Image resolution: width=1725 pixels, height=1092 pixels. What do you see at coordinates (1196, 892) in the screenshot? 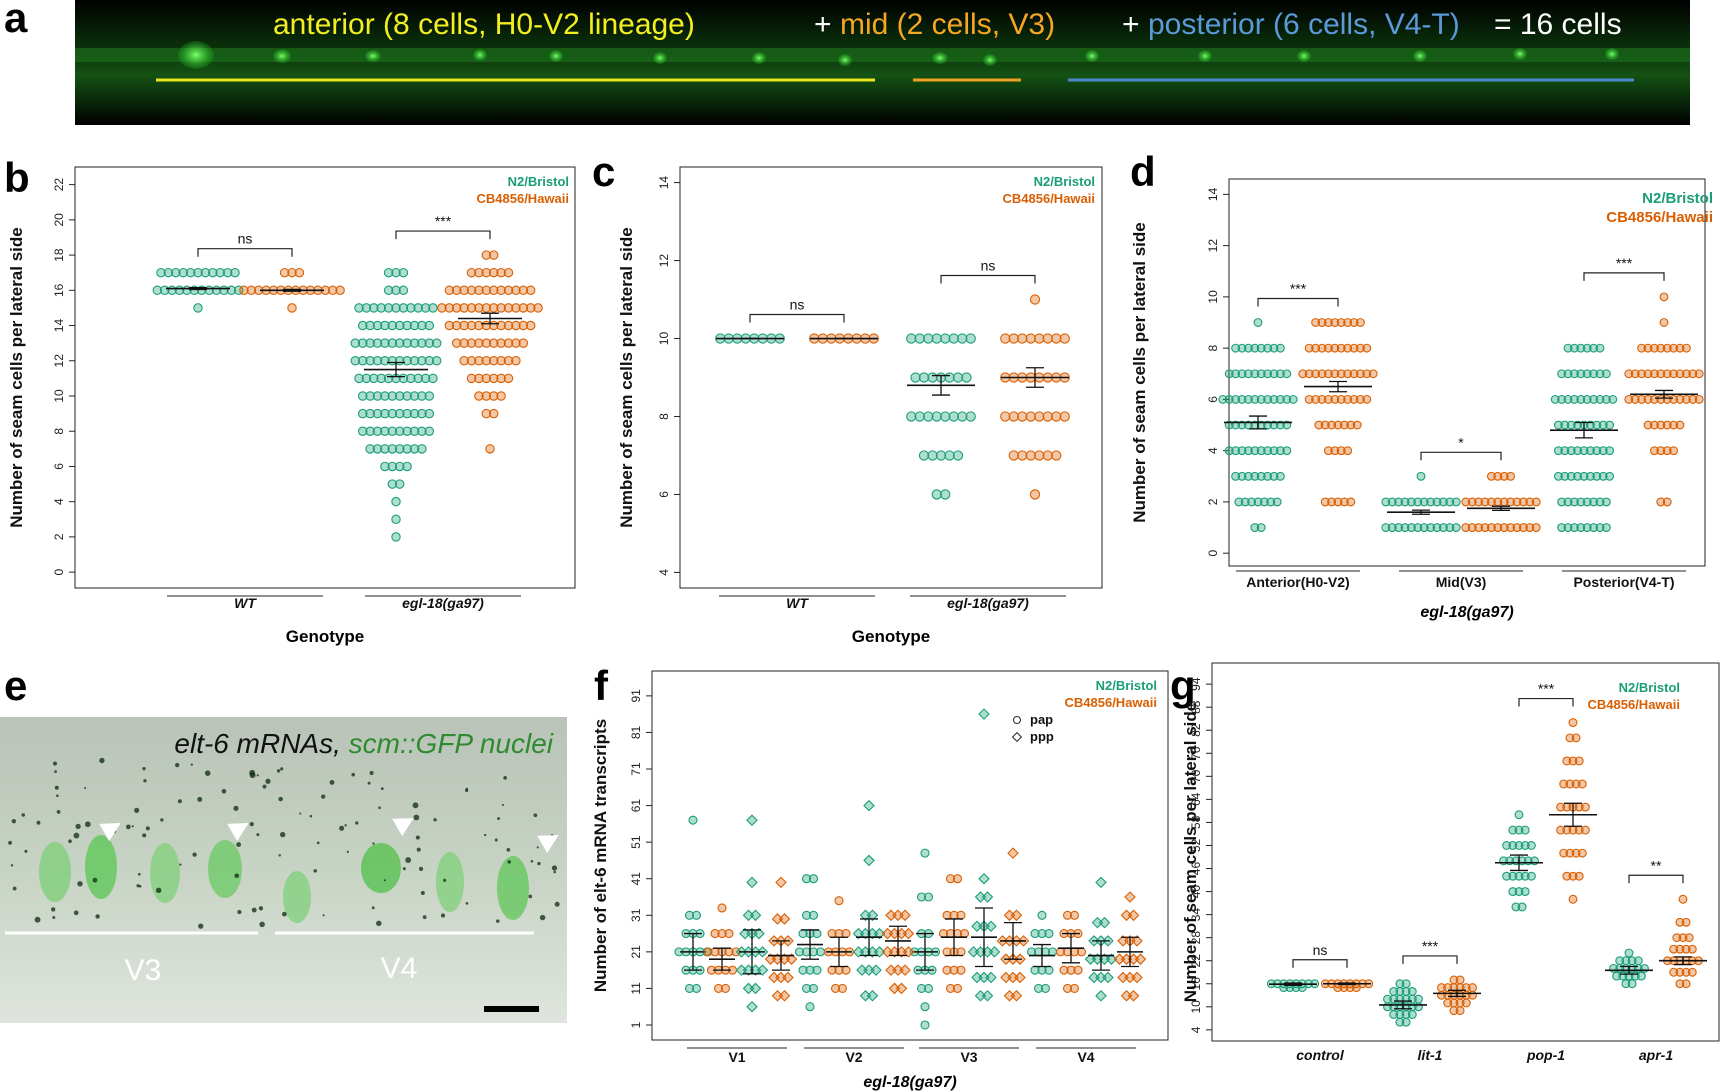
I see `y-tick-label: 40` at bounding box center [1196, 892].